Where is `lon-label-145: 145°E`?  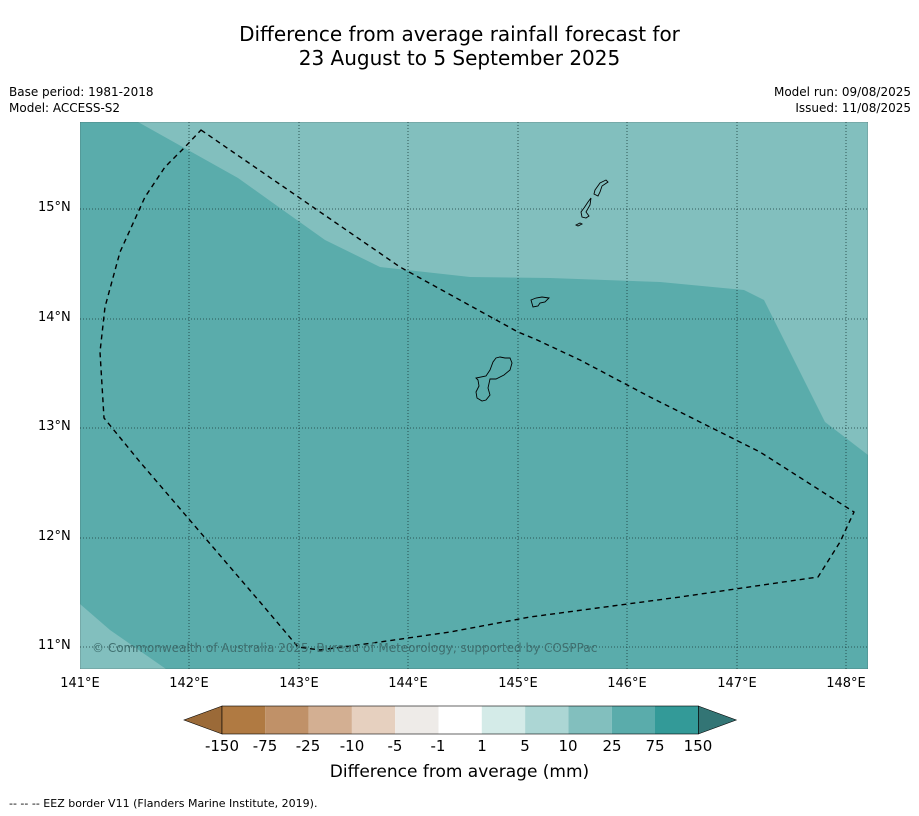 lon-label-145: 145°E is located at coordinates (518, 683).